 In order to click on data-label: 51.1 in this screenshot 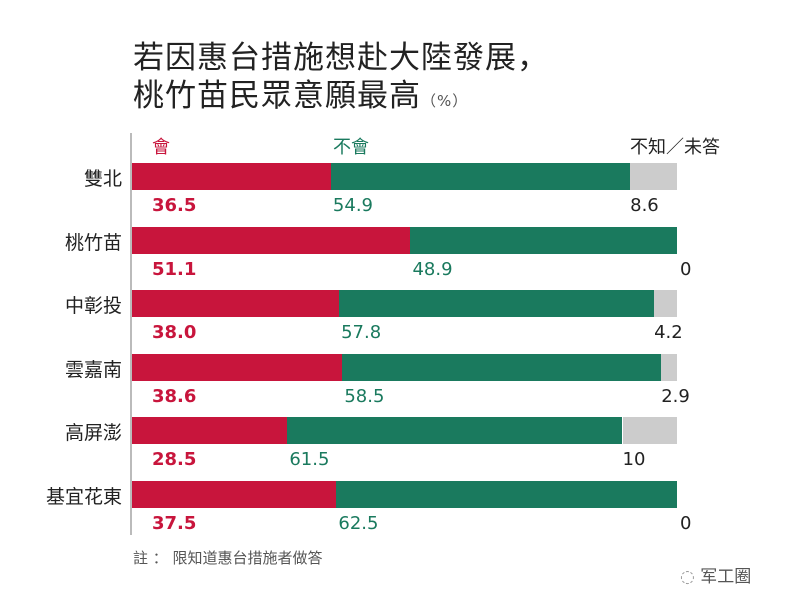, I will do `click(174, 269)`.